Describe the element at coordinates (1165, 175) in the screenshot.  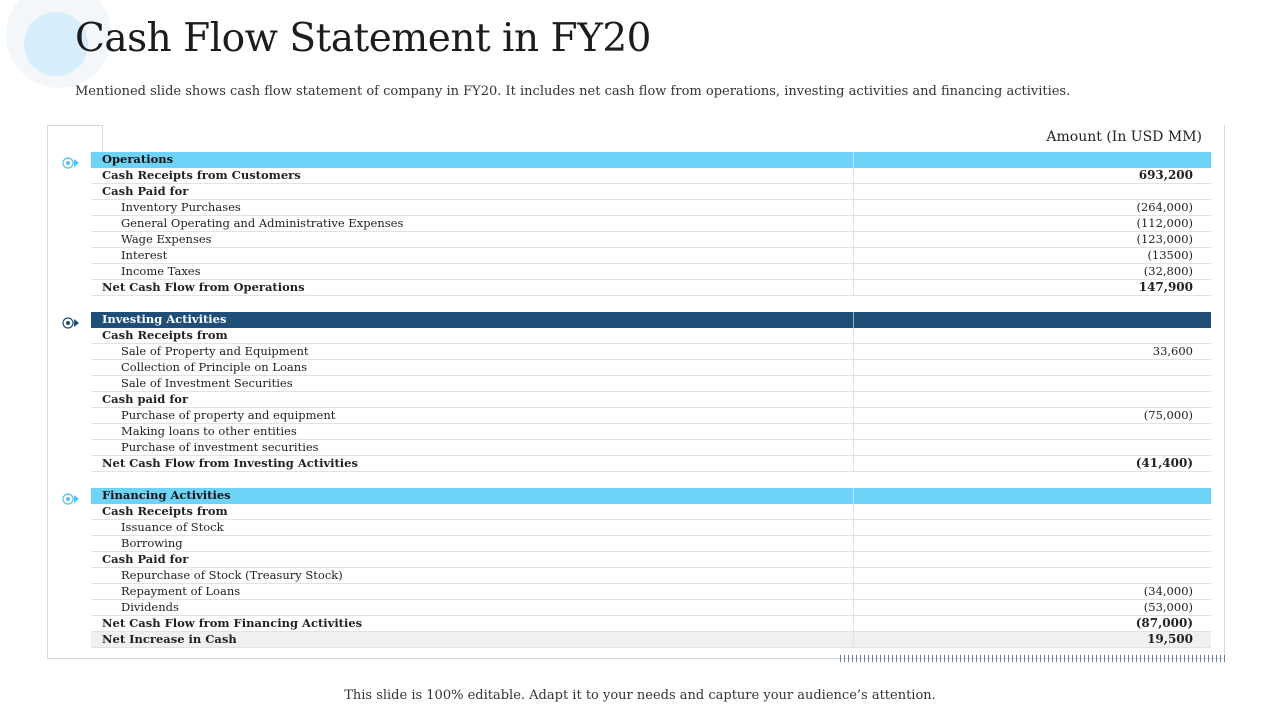
I see `row-amount: 693,200` at that location.